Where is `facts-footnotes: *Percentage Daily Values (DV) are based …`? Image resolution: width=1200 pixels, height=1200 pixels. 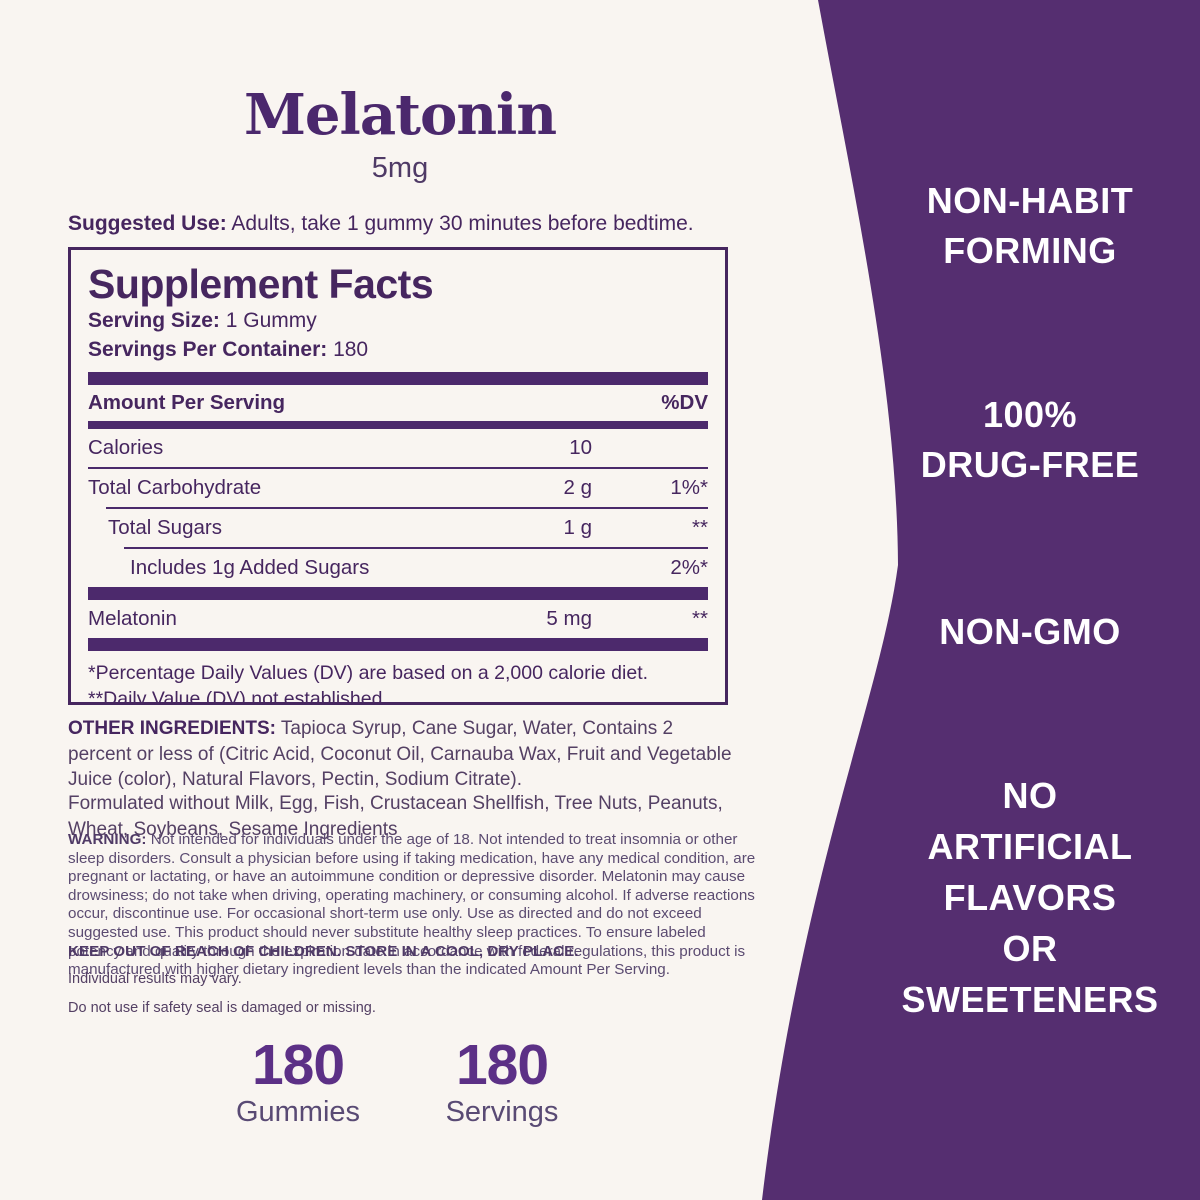 facts-footnotes: *Percentage Daily Values (DV) are based … is located at coordinates (398, 682).